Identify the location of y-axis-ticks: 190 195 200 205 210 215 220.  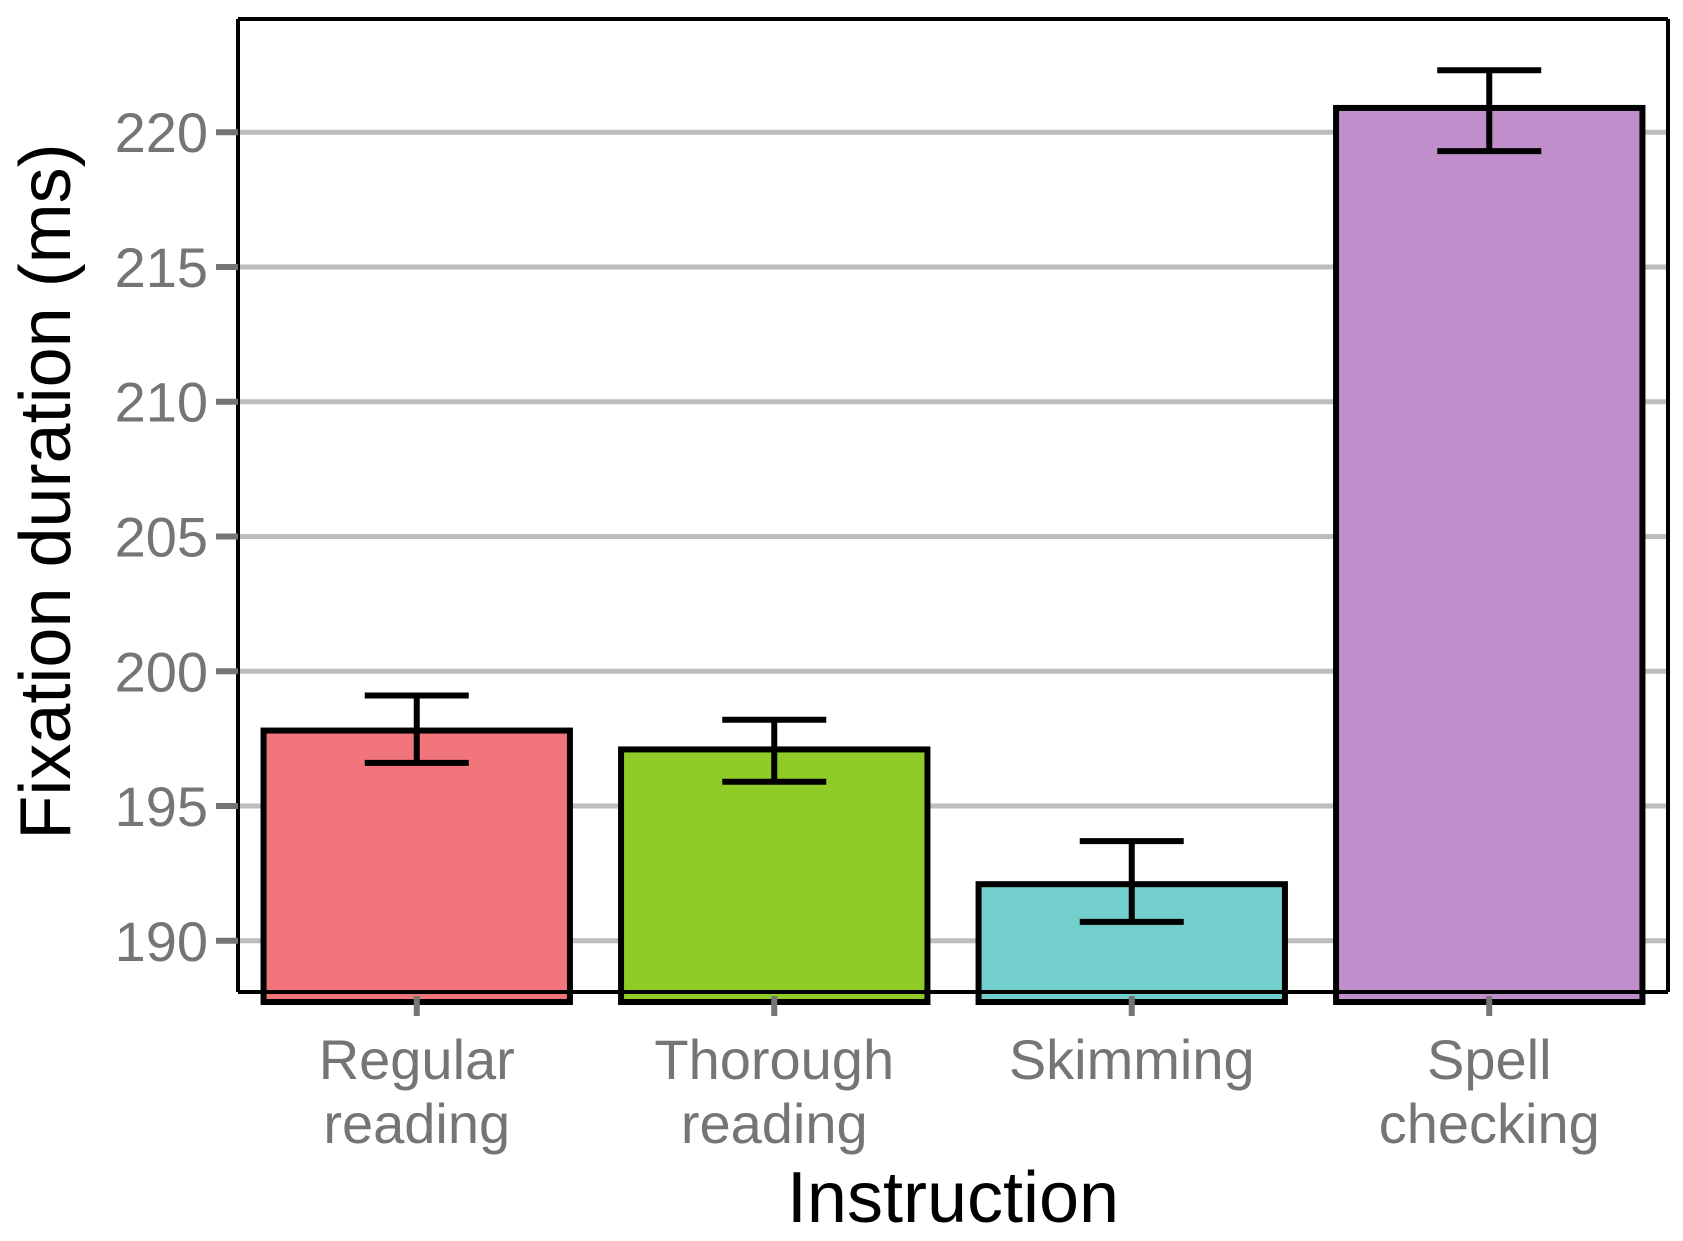
(176, 537).